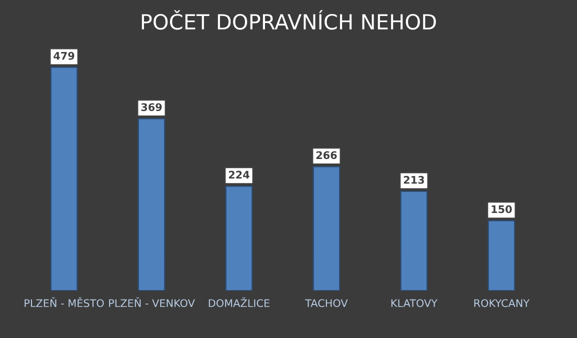  I want to click on data-label: 369, so click(151, 107).